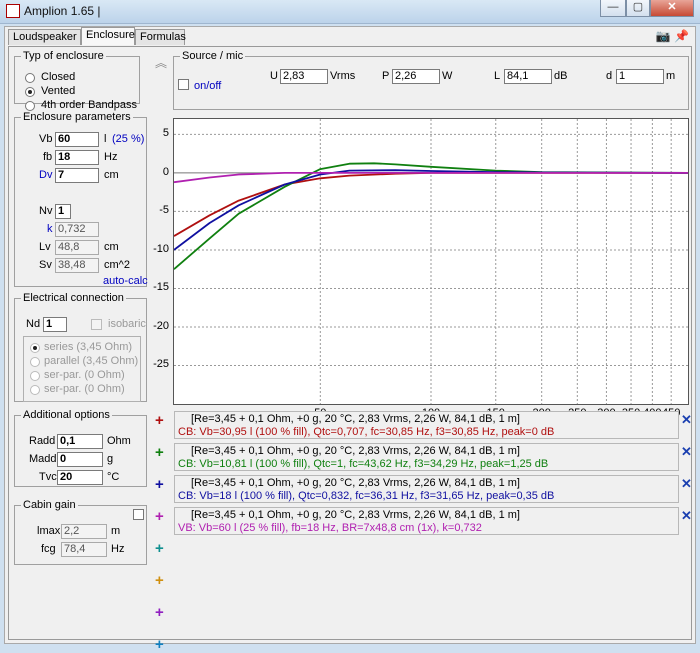  What do you see at coordinates (125, 281) in the screenshot?
I see `auto-calc-link: auto-calc` at bounding box center [125, 281].